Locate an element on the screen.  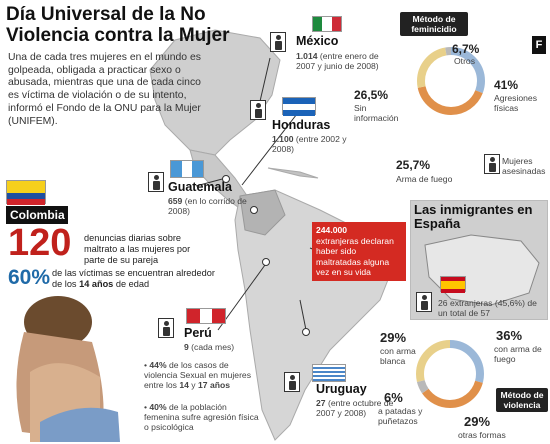
violencia-ring is located at coordinates (450, 374).